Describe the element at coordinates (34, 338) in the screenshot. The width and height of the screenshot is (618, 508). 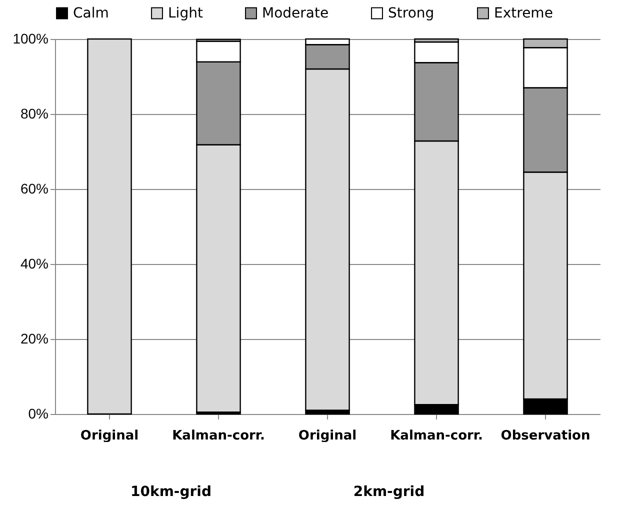
I see `y-tick-label: 20%` at that location.